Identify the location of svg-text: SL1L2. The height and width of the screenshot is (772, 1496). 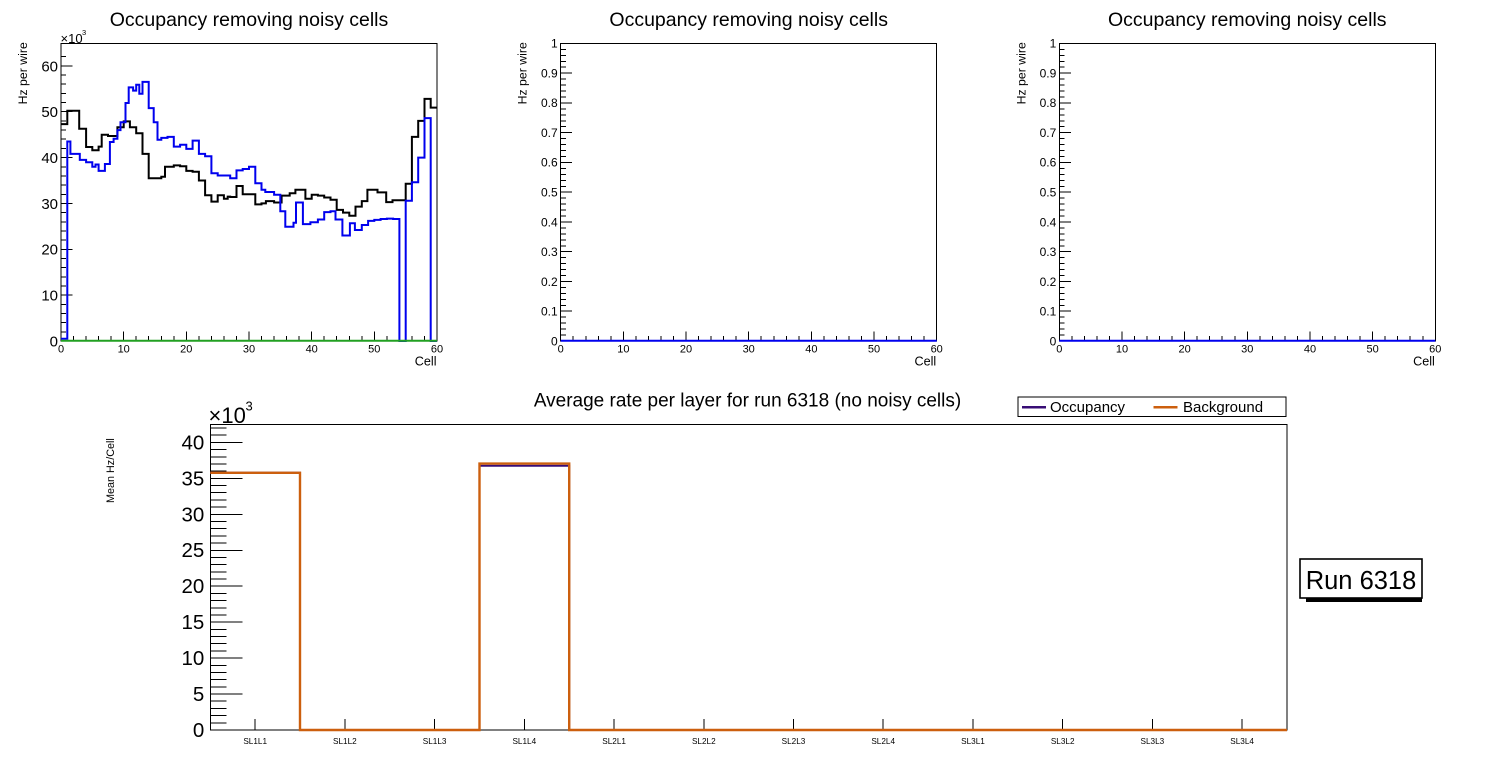
(345, 741).